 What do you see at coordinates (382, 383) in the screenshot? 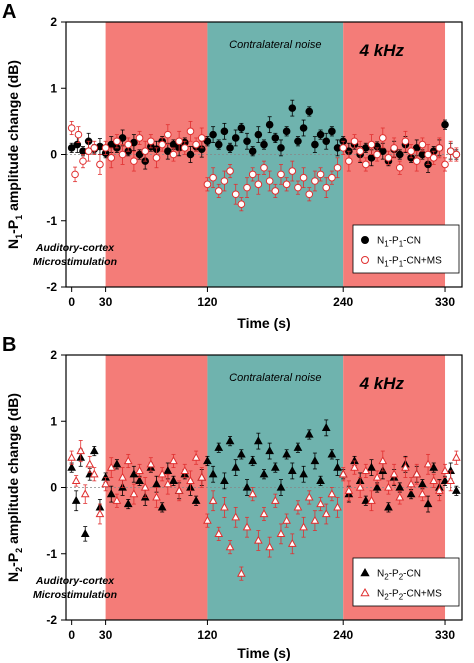
I see `frequency-label: 4 kHz` at bounding box center [382, 383].